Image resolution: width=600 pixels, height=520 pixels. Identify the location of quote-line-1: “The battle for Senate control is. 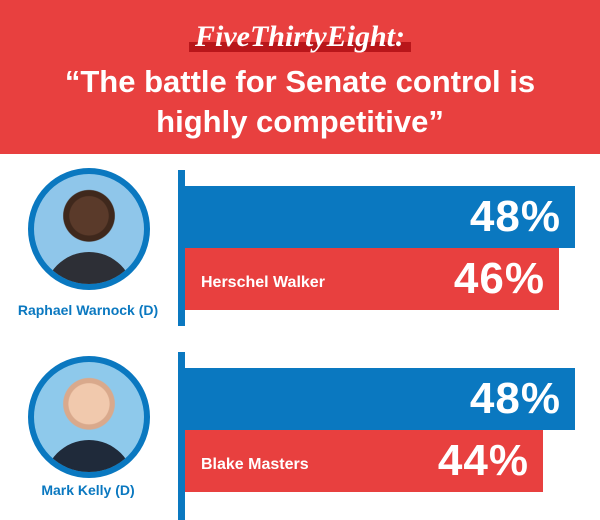
(300, 81).